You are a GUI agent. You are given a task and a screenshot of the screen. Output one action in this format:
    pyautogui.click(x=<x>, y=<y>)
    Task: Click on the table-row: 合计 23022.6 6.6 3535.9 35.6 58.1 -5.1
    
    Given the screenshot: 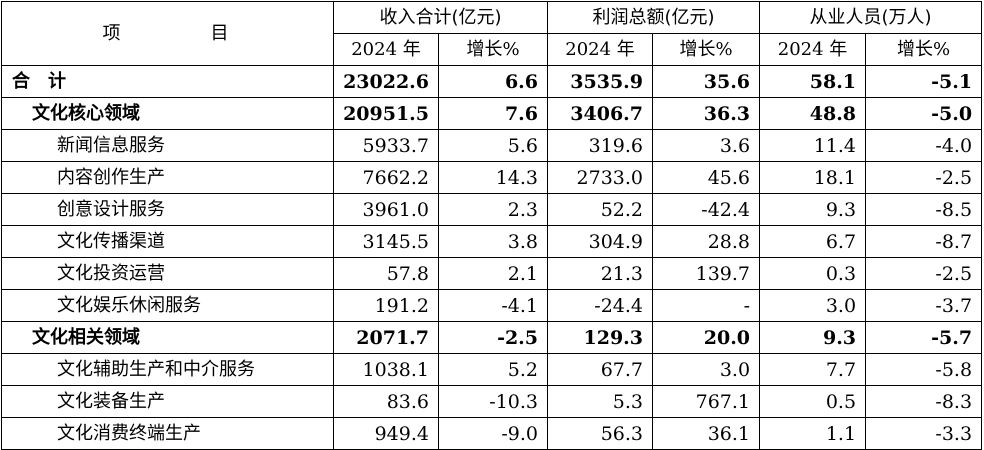 What is the action you would take?
    pyautogui.click(x=492, y=81)
    